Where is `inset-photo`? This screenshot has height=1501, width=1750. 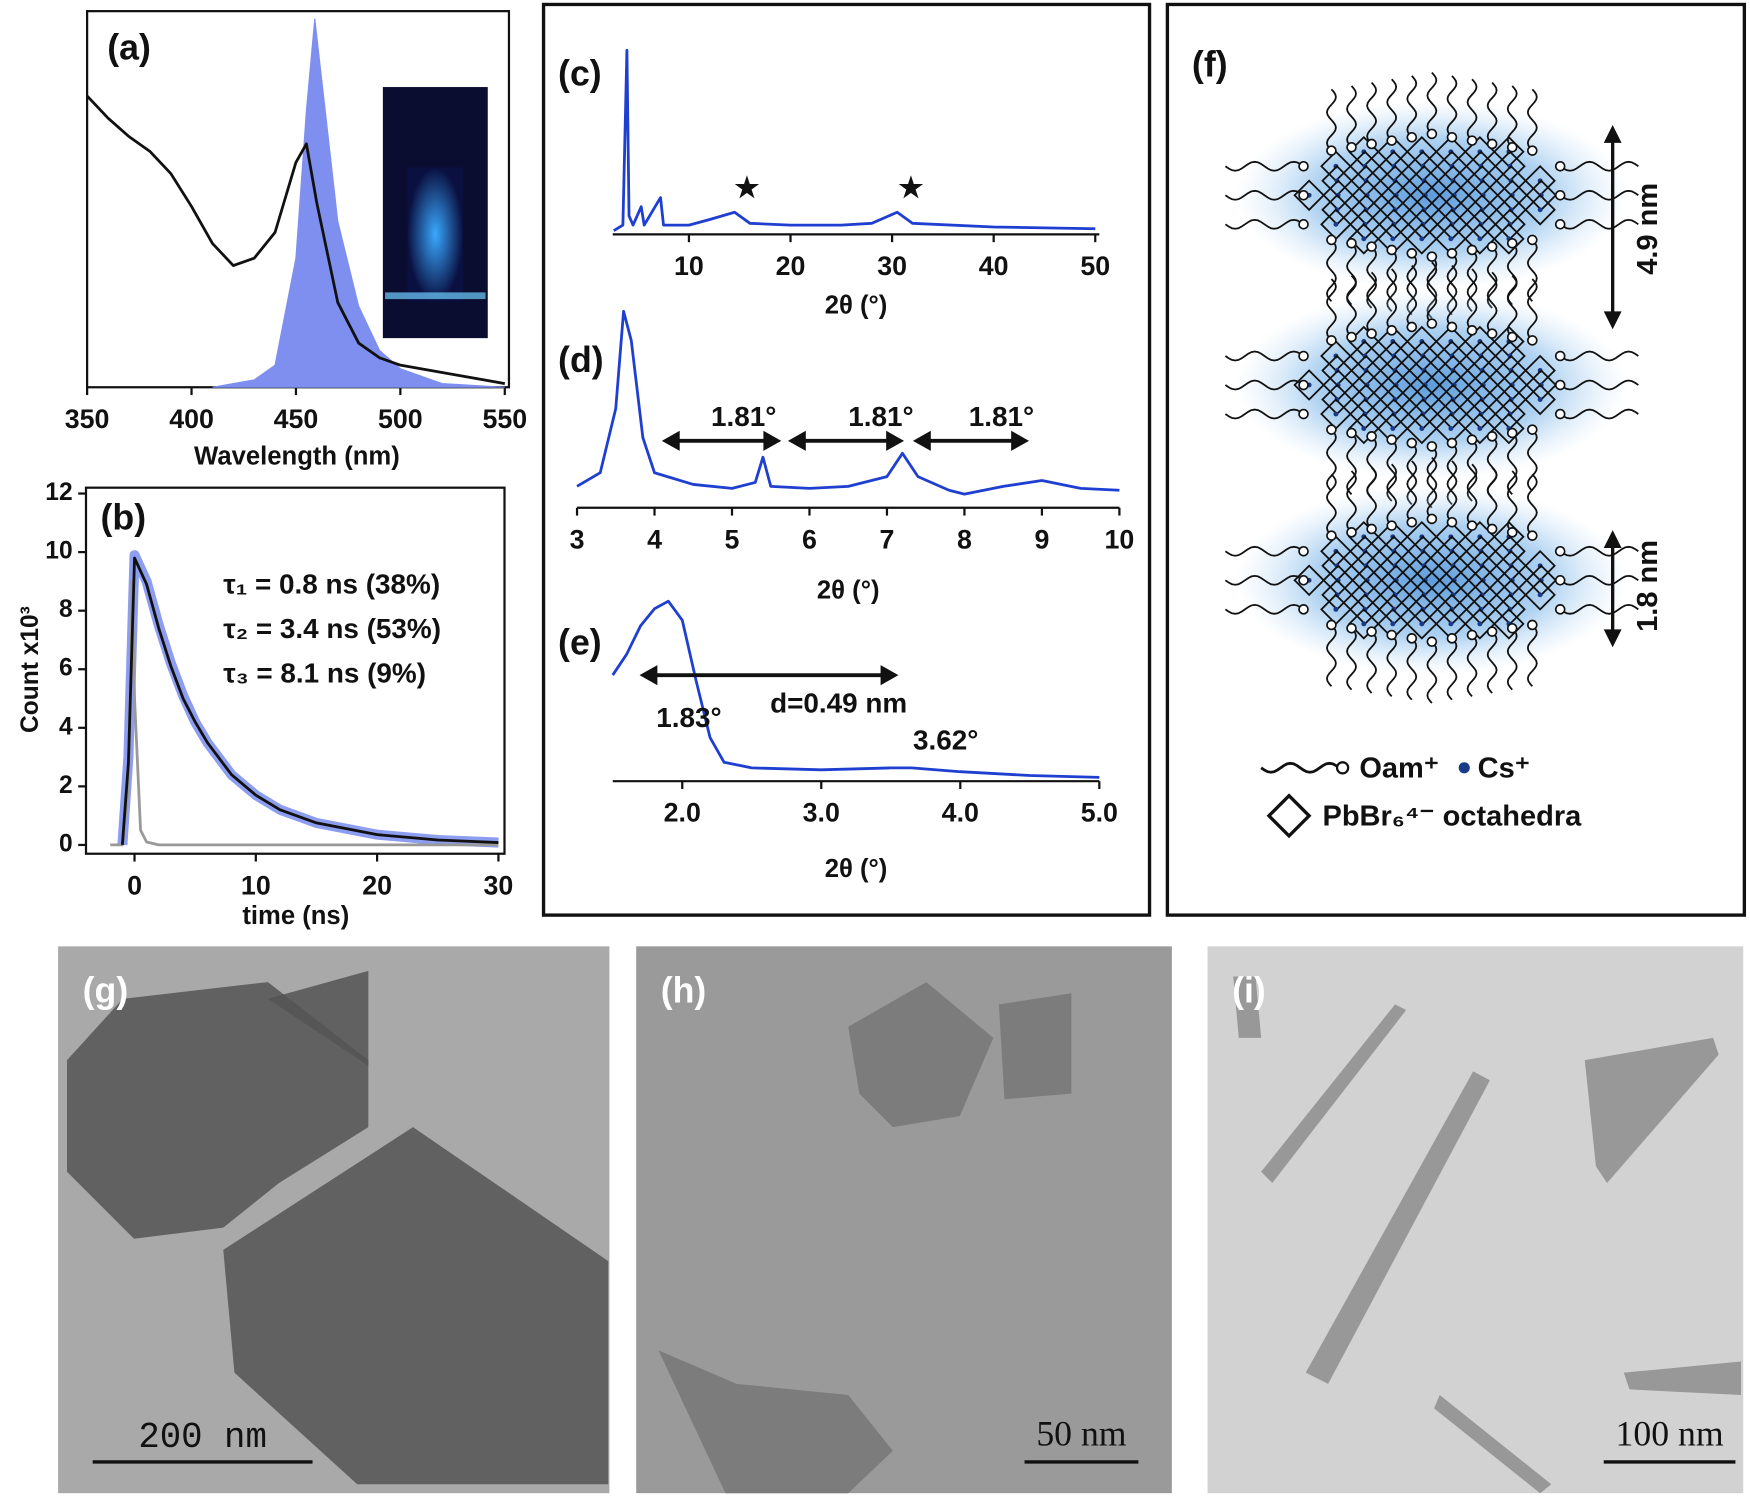 inset-photo is located at coordinates (435, 213).